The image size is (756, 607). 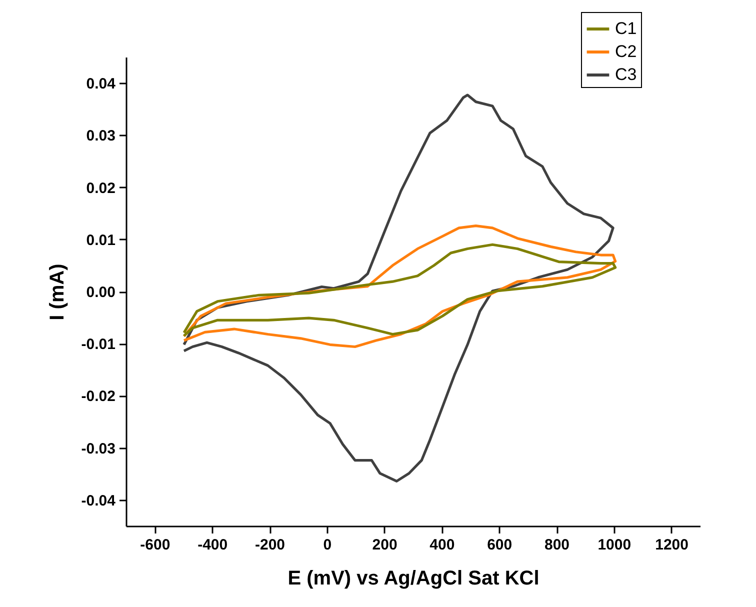 What do you see at coordinates (615, 545) in the screenshot?
I see `x-tick-label: 1000` at bounding box center [615, 545].